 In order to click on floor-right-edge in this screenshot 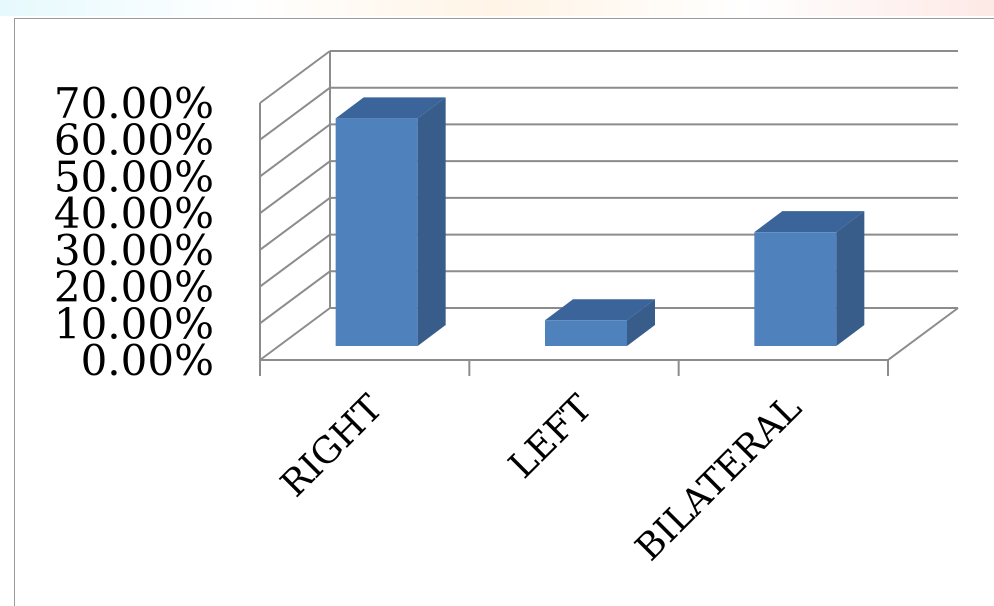, I will do `click(923, 334)`.